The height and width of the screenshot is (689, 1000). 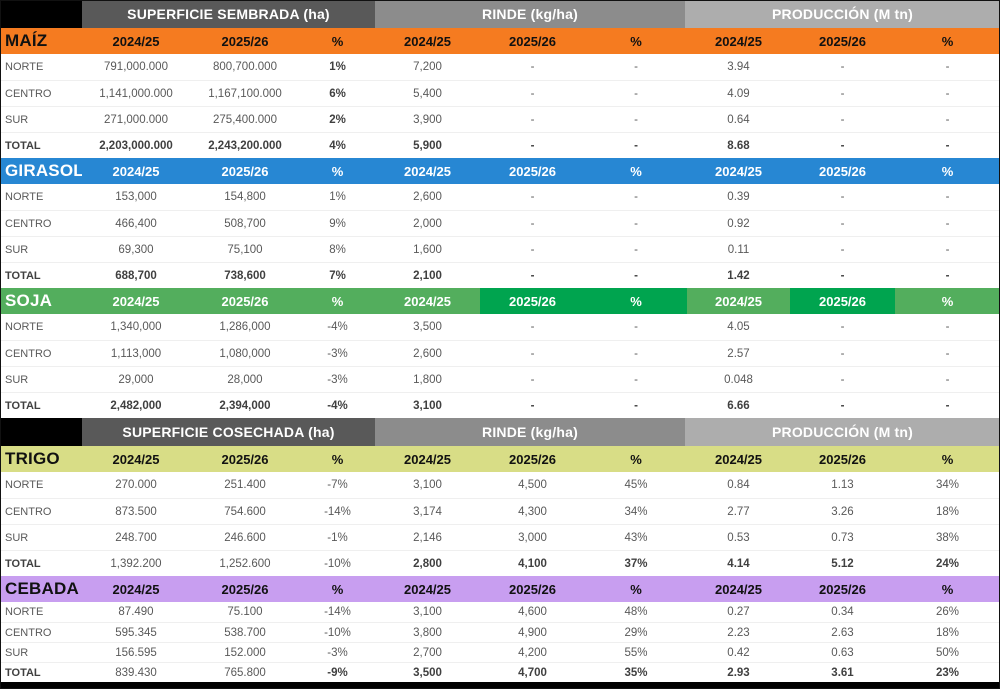 What do you see at coordinates (738, 327) in the screenshot?
I see `data-cell: 4.05` at bounding box center [738, 327].